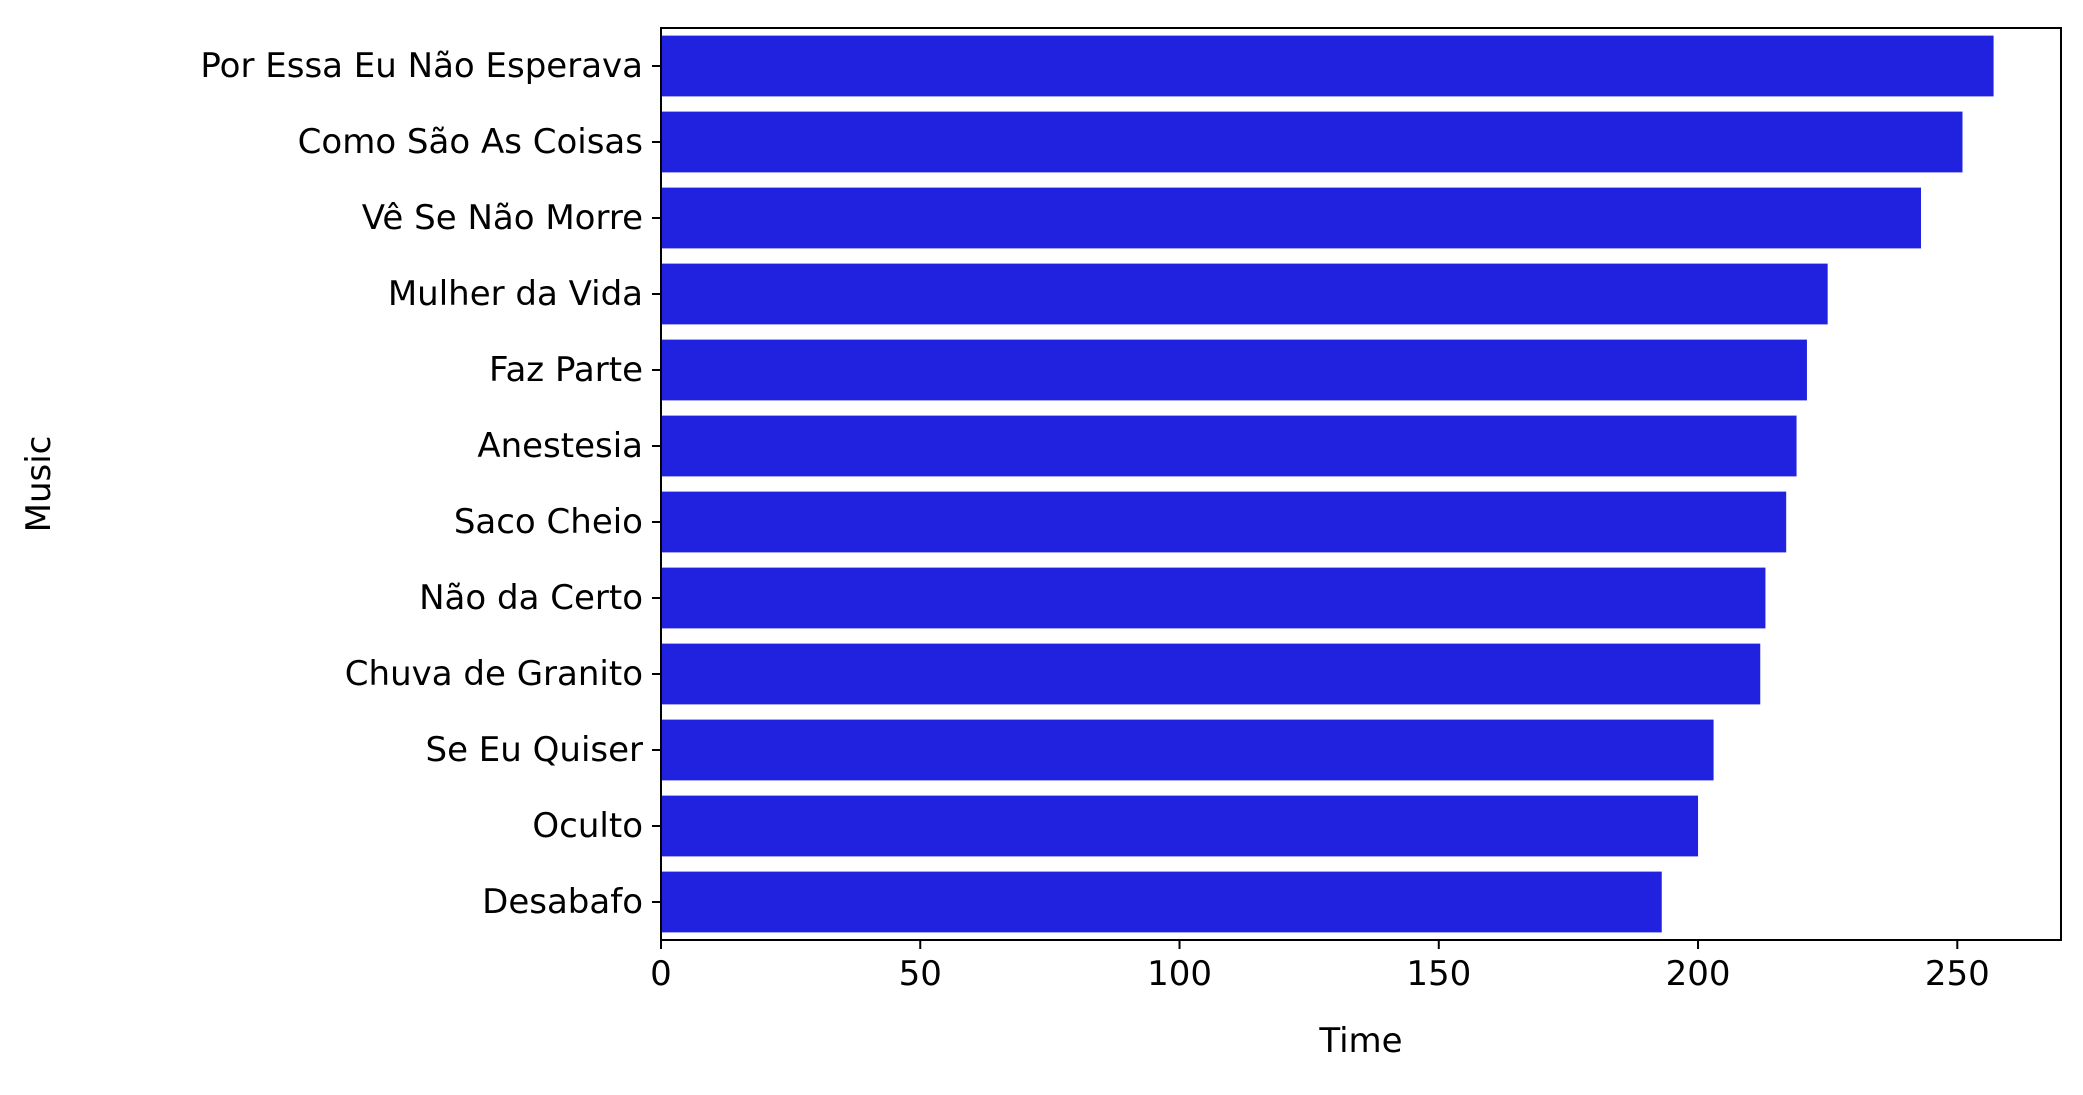 The height and width of the screenshot is (1095, 2083). Describe the element at coordinates (421, 66) in the screenshot. I see `y-tick-label: Por Essa Eu Não Esperava` at that location.